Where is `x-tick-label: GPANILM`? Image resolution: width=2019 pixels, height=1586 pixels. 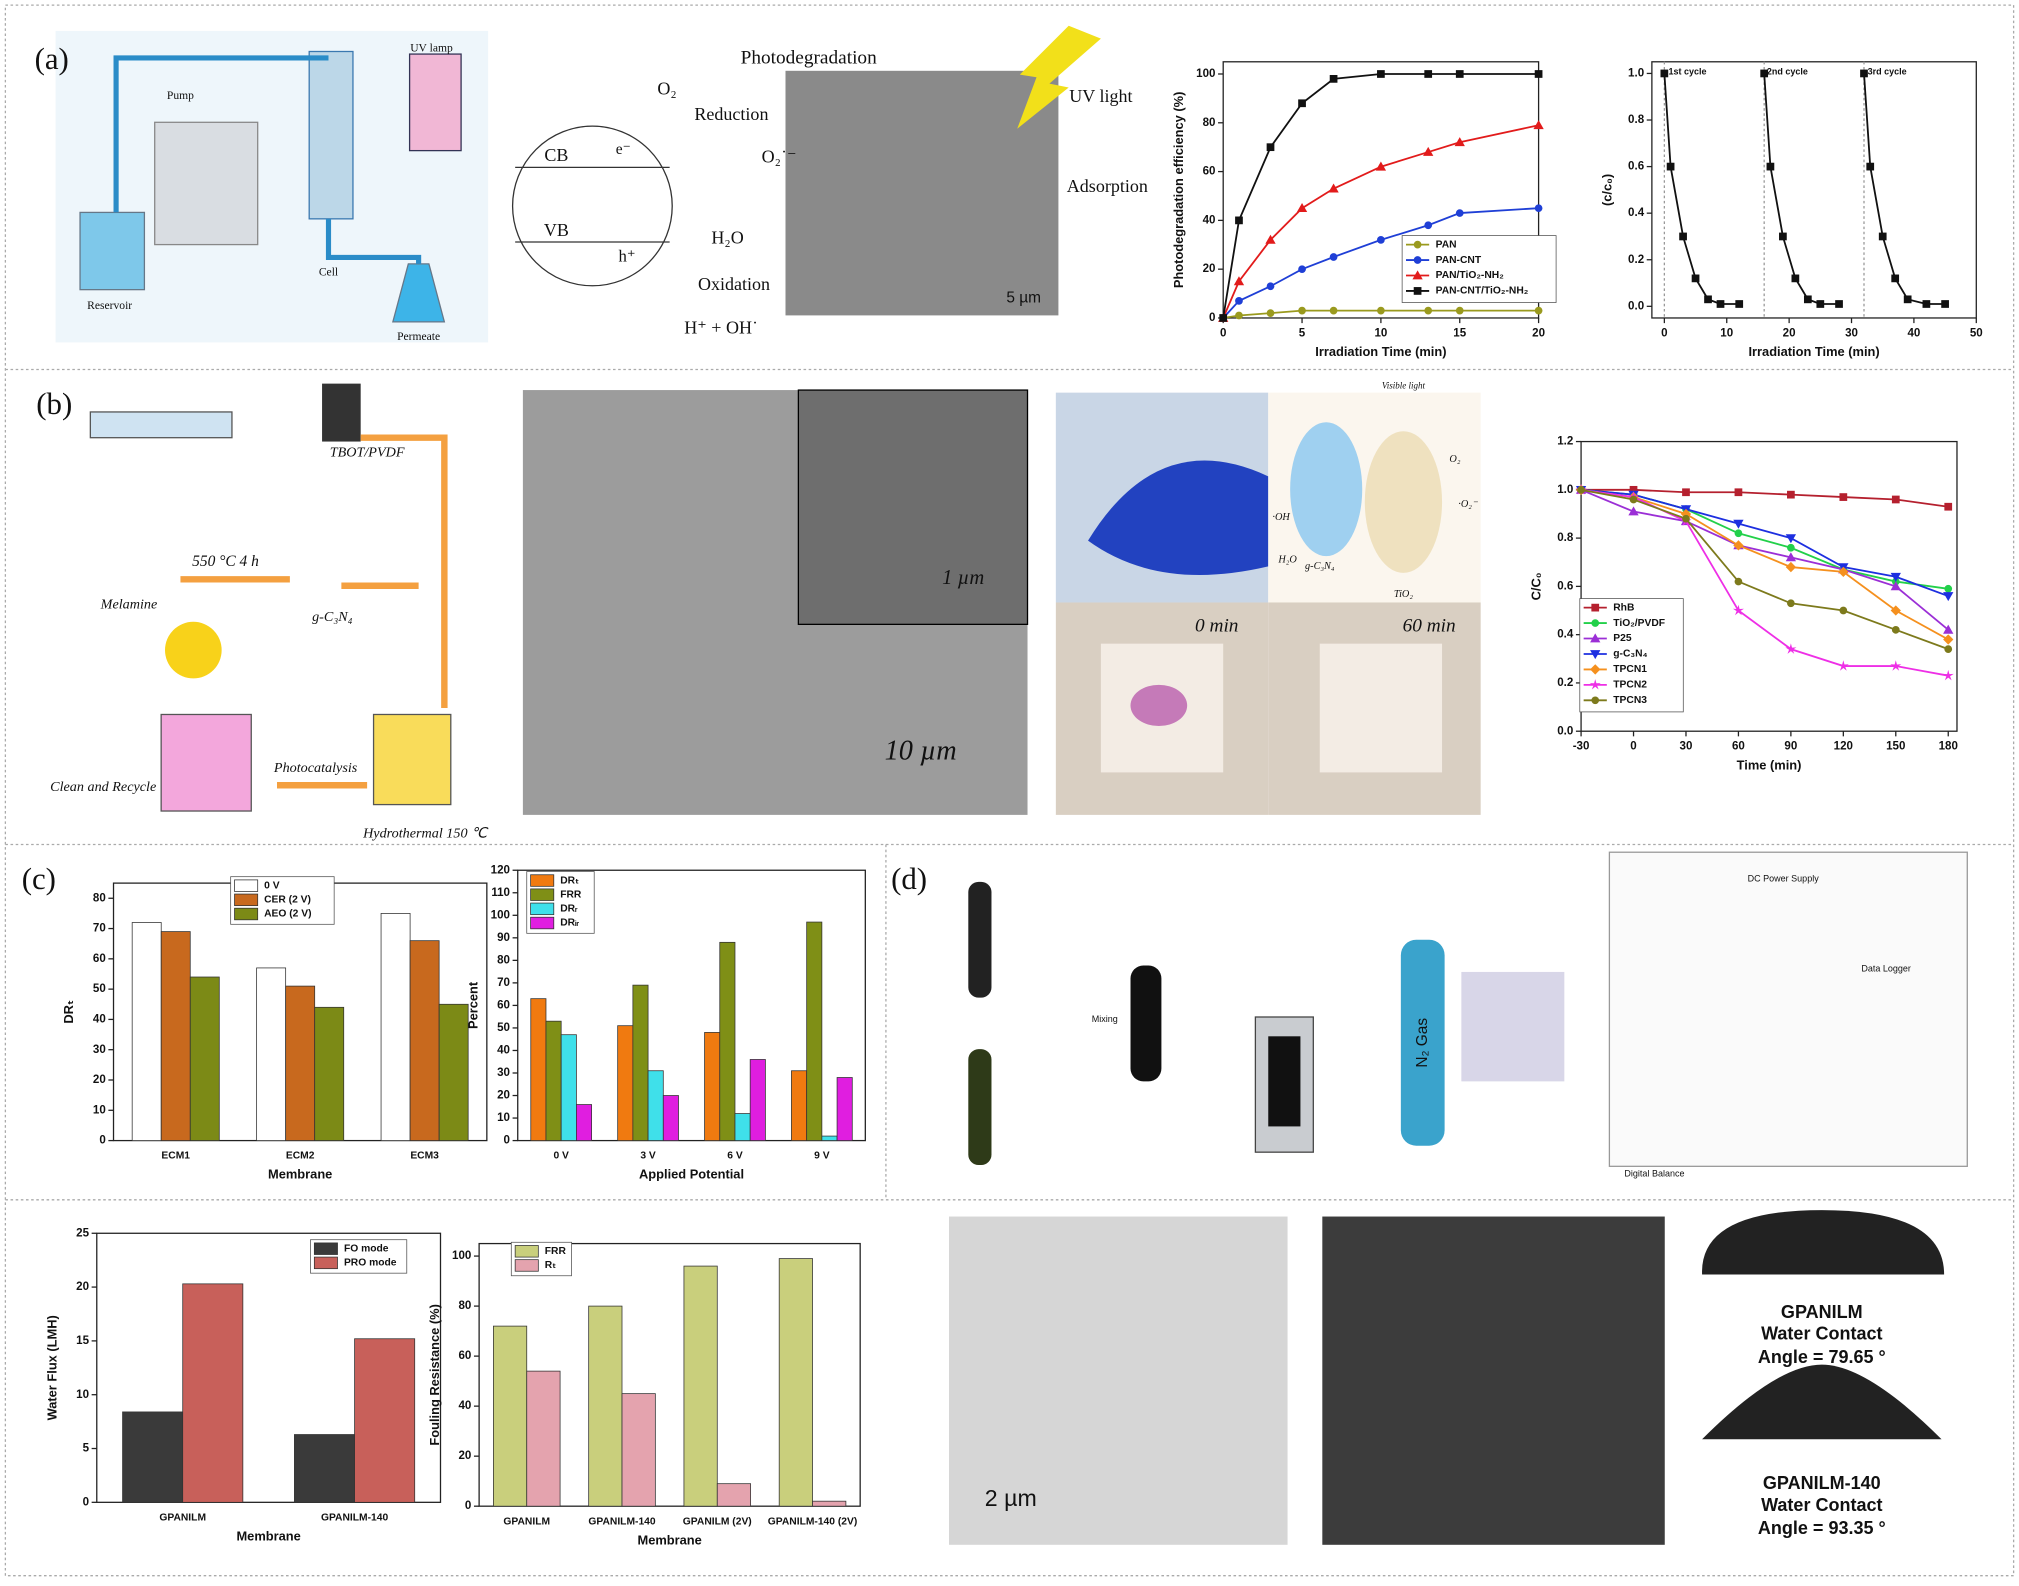 x-tick-label: GPANILM is located at coordinates (526, 1521).